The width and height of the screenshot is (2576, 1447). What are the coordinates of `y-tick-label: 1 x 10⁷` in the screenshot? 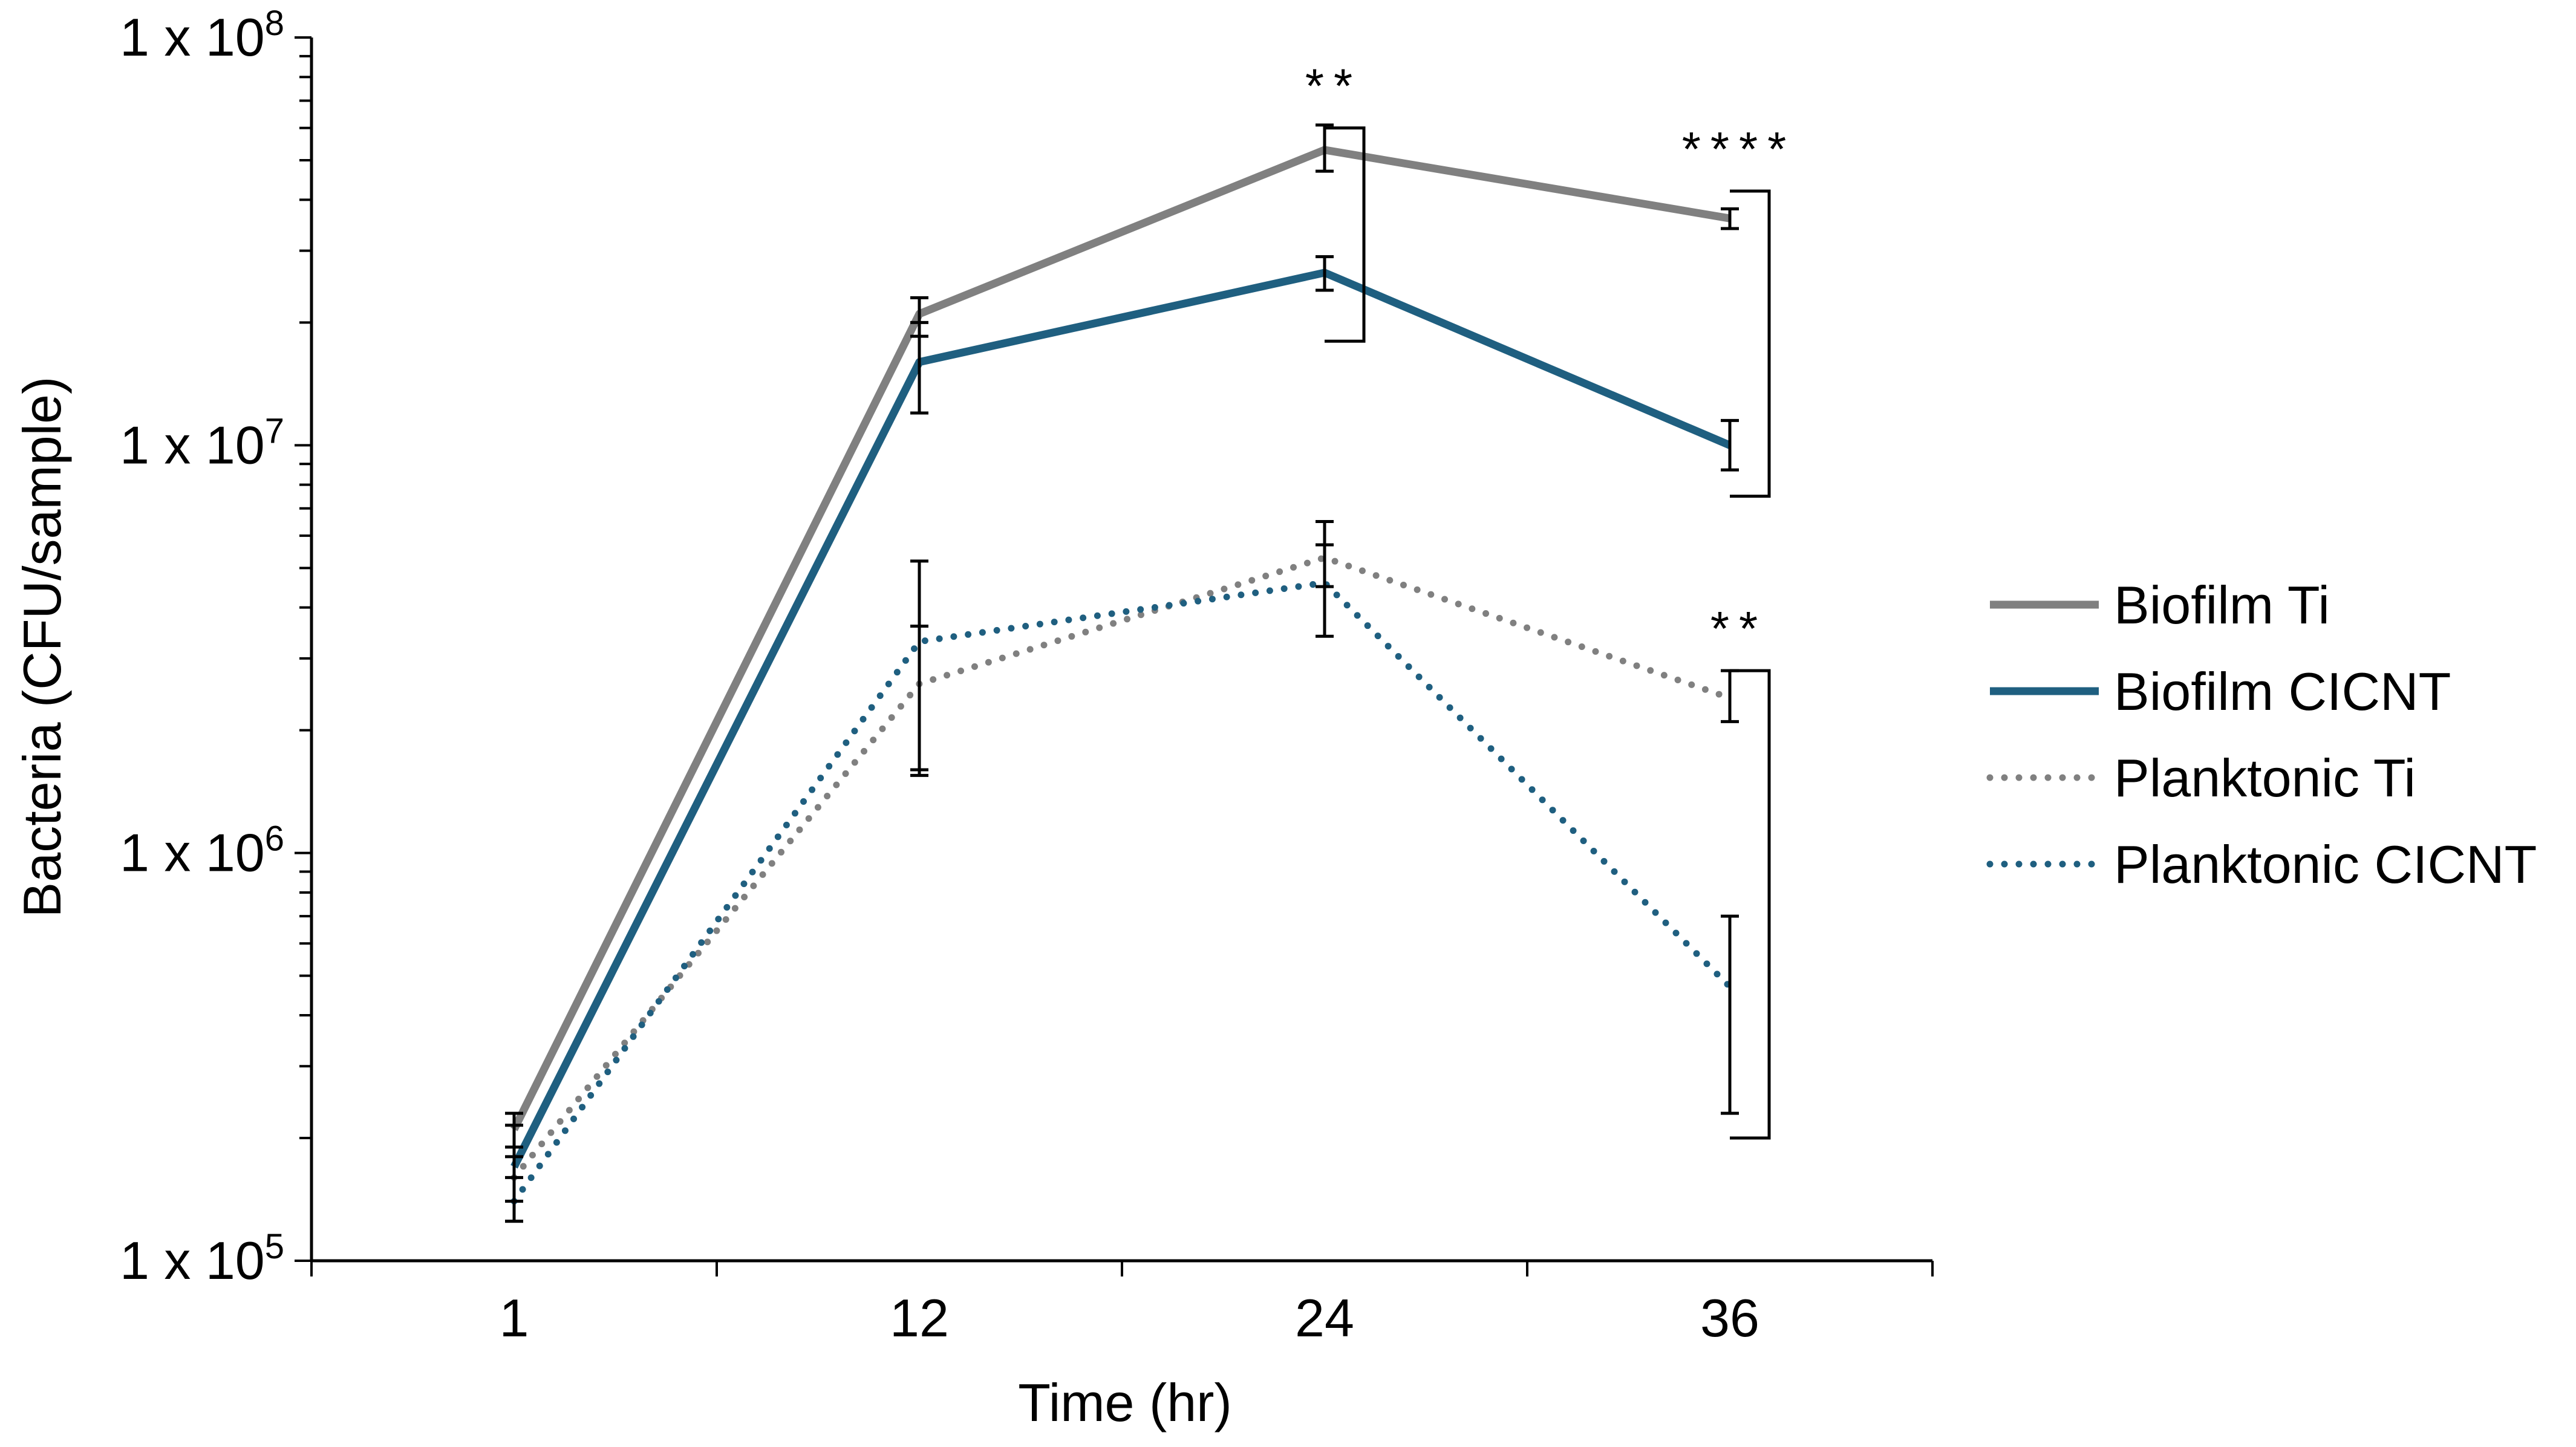 It's located at (202, 443).